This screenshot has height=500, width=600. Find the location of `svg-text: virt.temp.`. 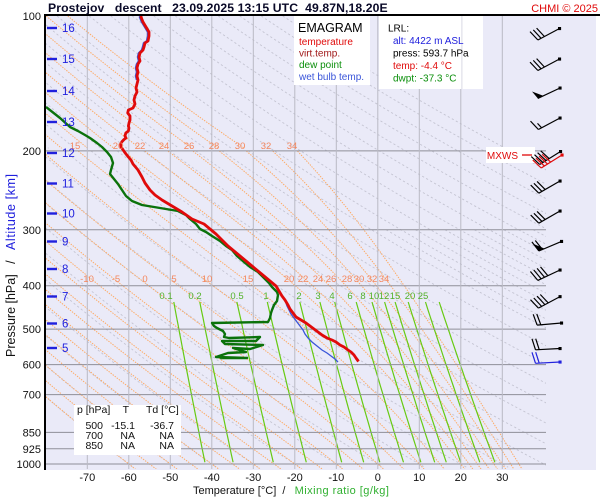

svg-text: virt.temp. is located at coordinates (319, 54).